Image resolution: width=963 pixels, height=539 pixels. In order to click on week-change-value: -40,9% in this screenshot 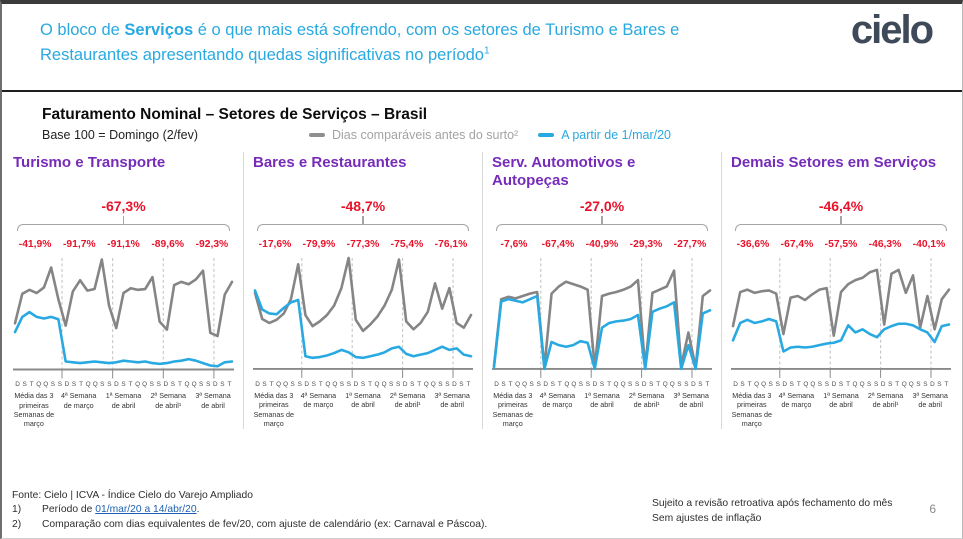, I will do `click(602, 244)`.